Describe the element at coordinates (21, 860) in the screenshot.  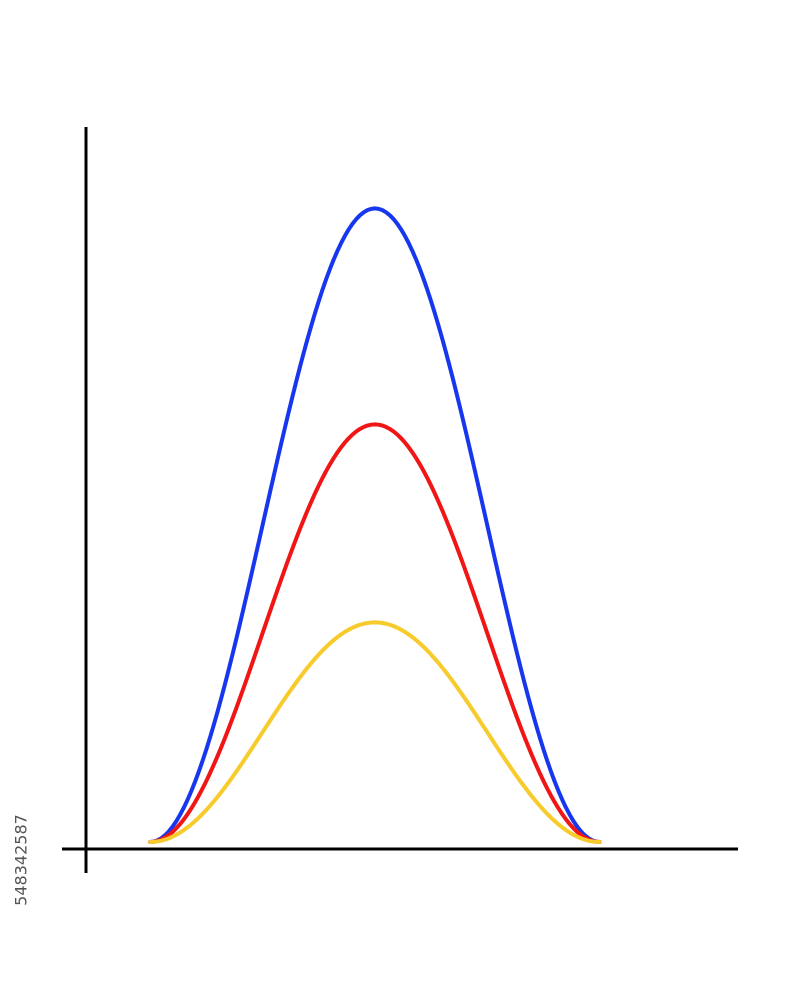
I see `stock-id-label: 548342587` at that location.